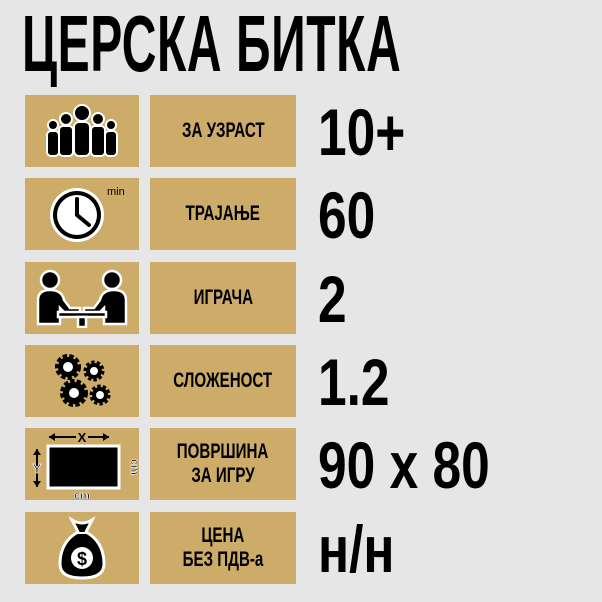  Describe the element at coordinates (223, 475) in the screenshot. I see `label-play-area-line2: ЗА ИГРУ` at that location.